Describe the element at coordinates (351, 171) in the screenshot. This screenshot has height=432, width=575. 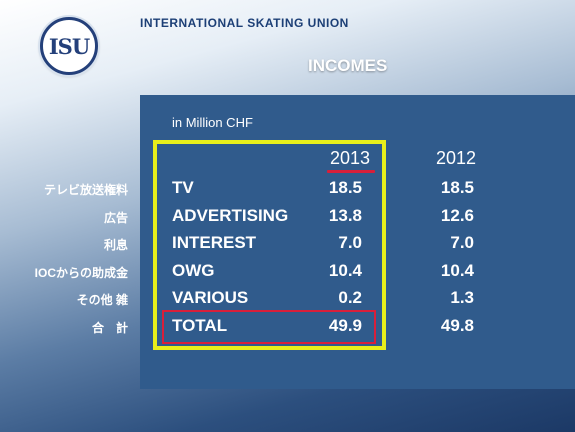
I see `year-2013-underline` at that location.